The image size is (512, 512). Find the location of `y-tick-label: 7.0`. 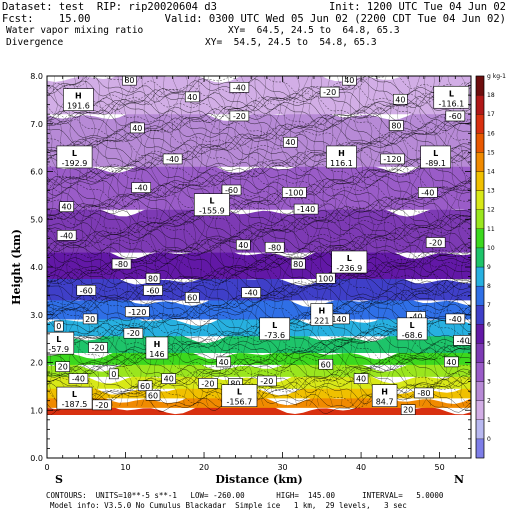

y-tick-label: 7.0 is located at coordinates (36, 124).